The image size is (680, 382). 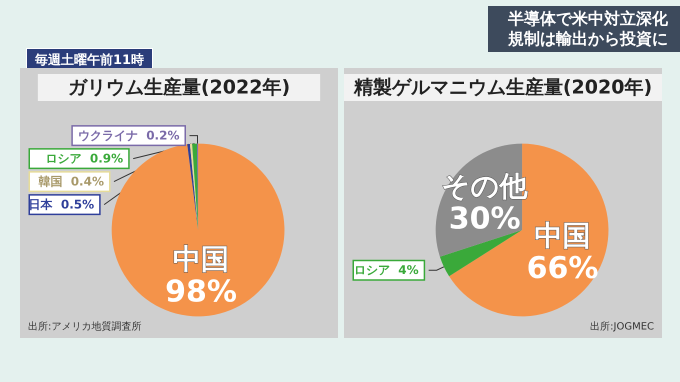 What do you see at coordinates (588, 19) in the screenshot?
I see `text: 半導体で米中対立深化` at bounding box center [588, 19].